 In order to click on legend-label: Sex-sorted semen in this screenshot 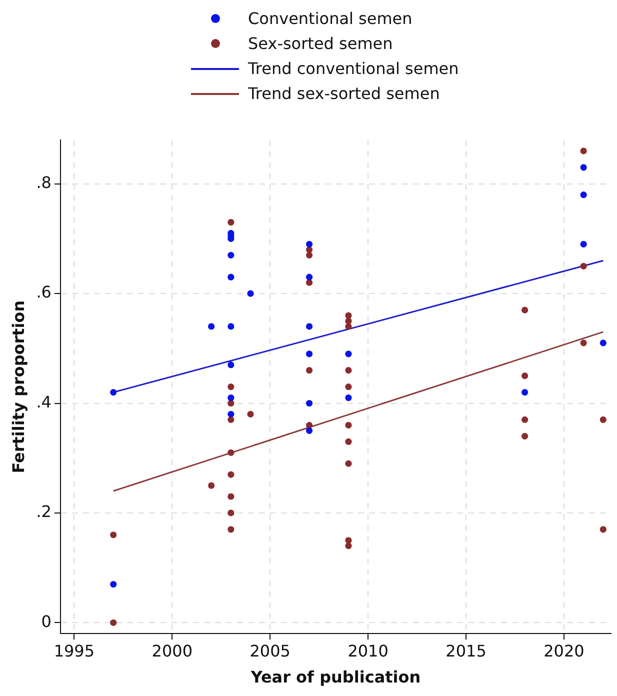, I will do `click(320, 43)`.